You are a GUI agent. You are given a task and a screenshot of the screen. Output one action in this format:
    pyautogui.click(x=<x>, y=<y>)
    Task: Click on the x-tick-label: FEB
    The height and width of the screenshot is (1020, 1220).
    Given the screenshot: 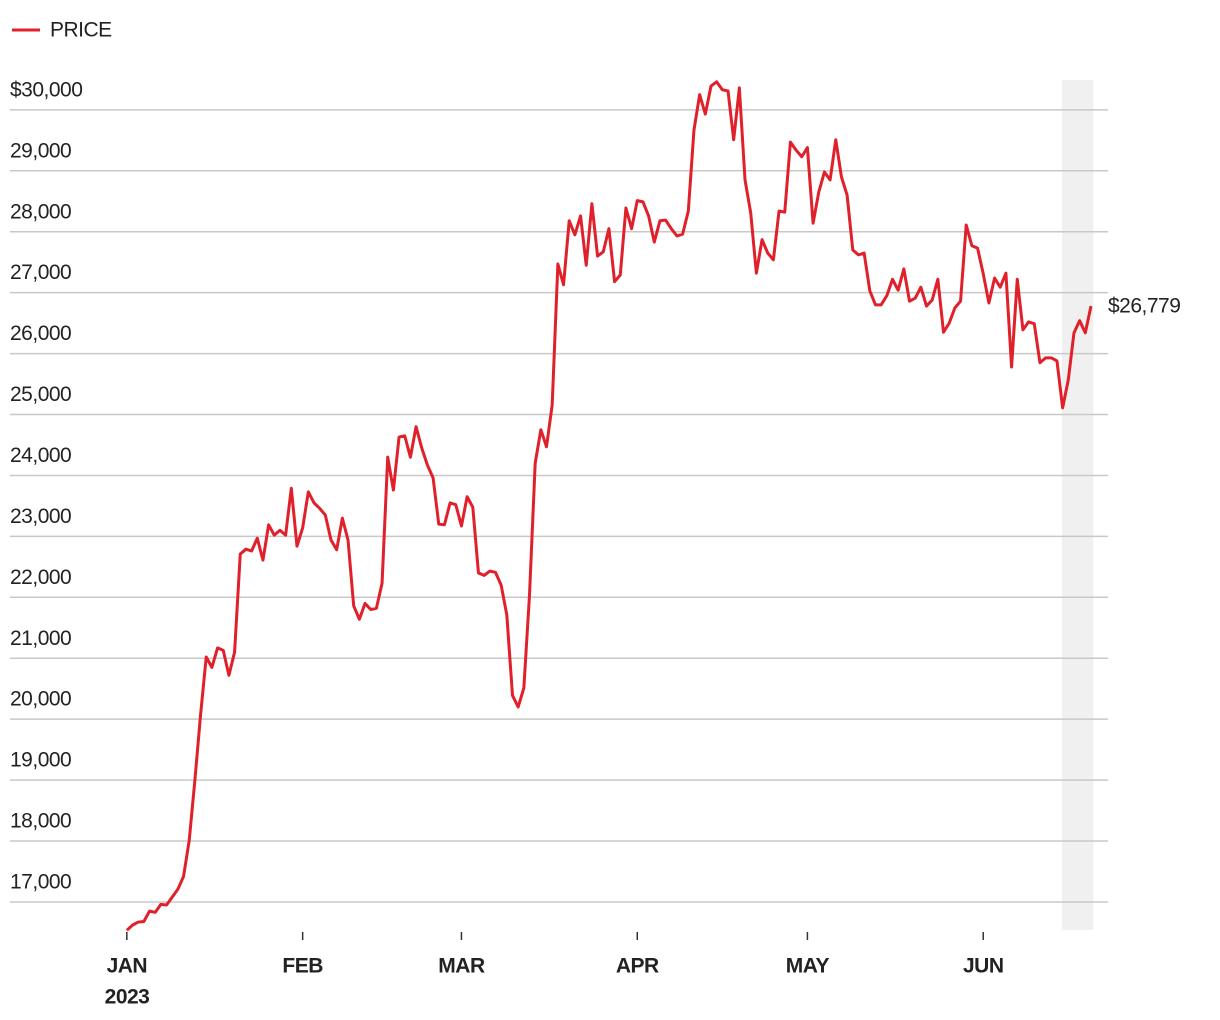 What is the action you would take?
    pyautogui.click(x=302, y=966)
    